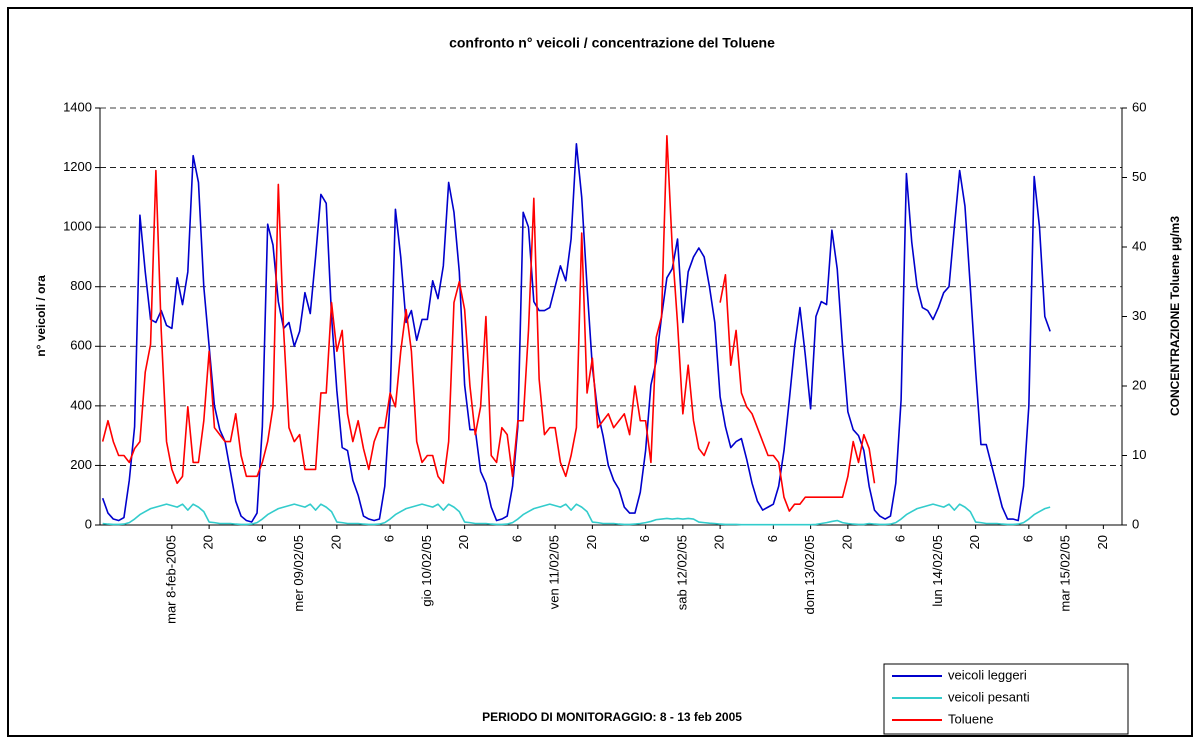 Image resolution: width=1200 pixels, height=749 pixels. What do you see at coordinates (1139, 106) in the screenshot?
I see `y2-tick-label: 60` at bounding box center [1139, 106].